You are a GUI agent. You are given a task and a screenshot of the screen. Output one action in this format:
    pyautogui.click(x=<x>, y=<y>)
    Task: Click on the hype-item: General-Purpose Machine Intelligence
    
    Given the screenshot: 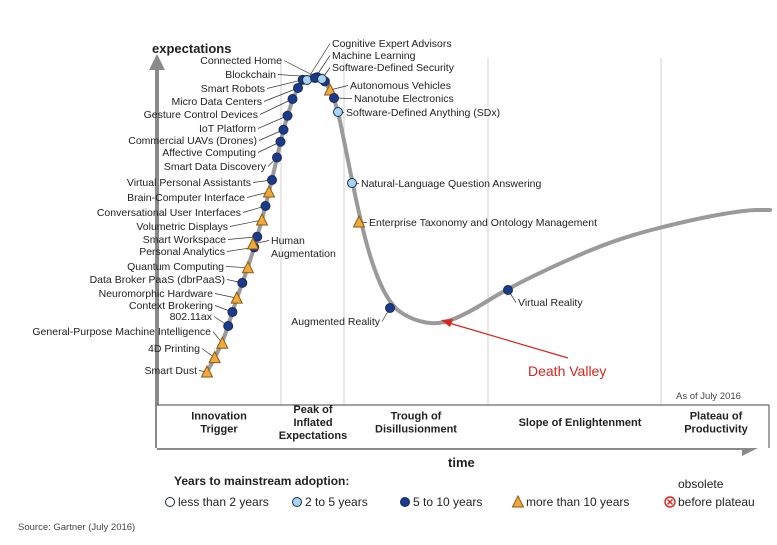 What is the action you would take?
    pyautogui.click(x=130, y=337)
    